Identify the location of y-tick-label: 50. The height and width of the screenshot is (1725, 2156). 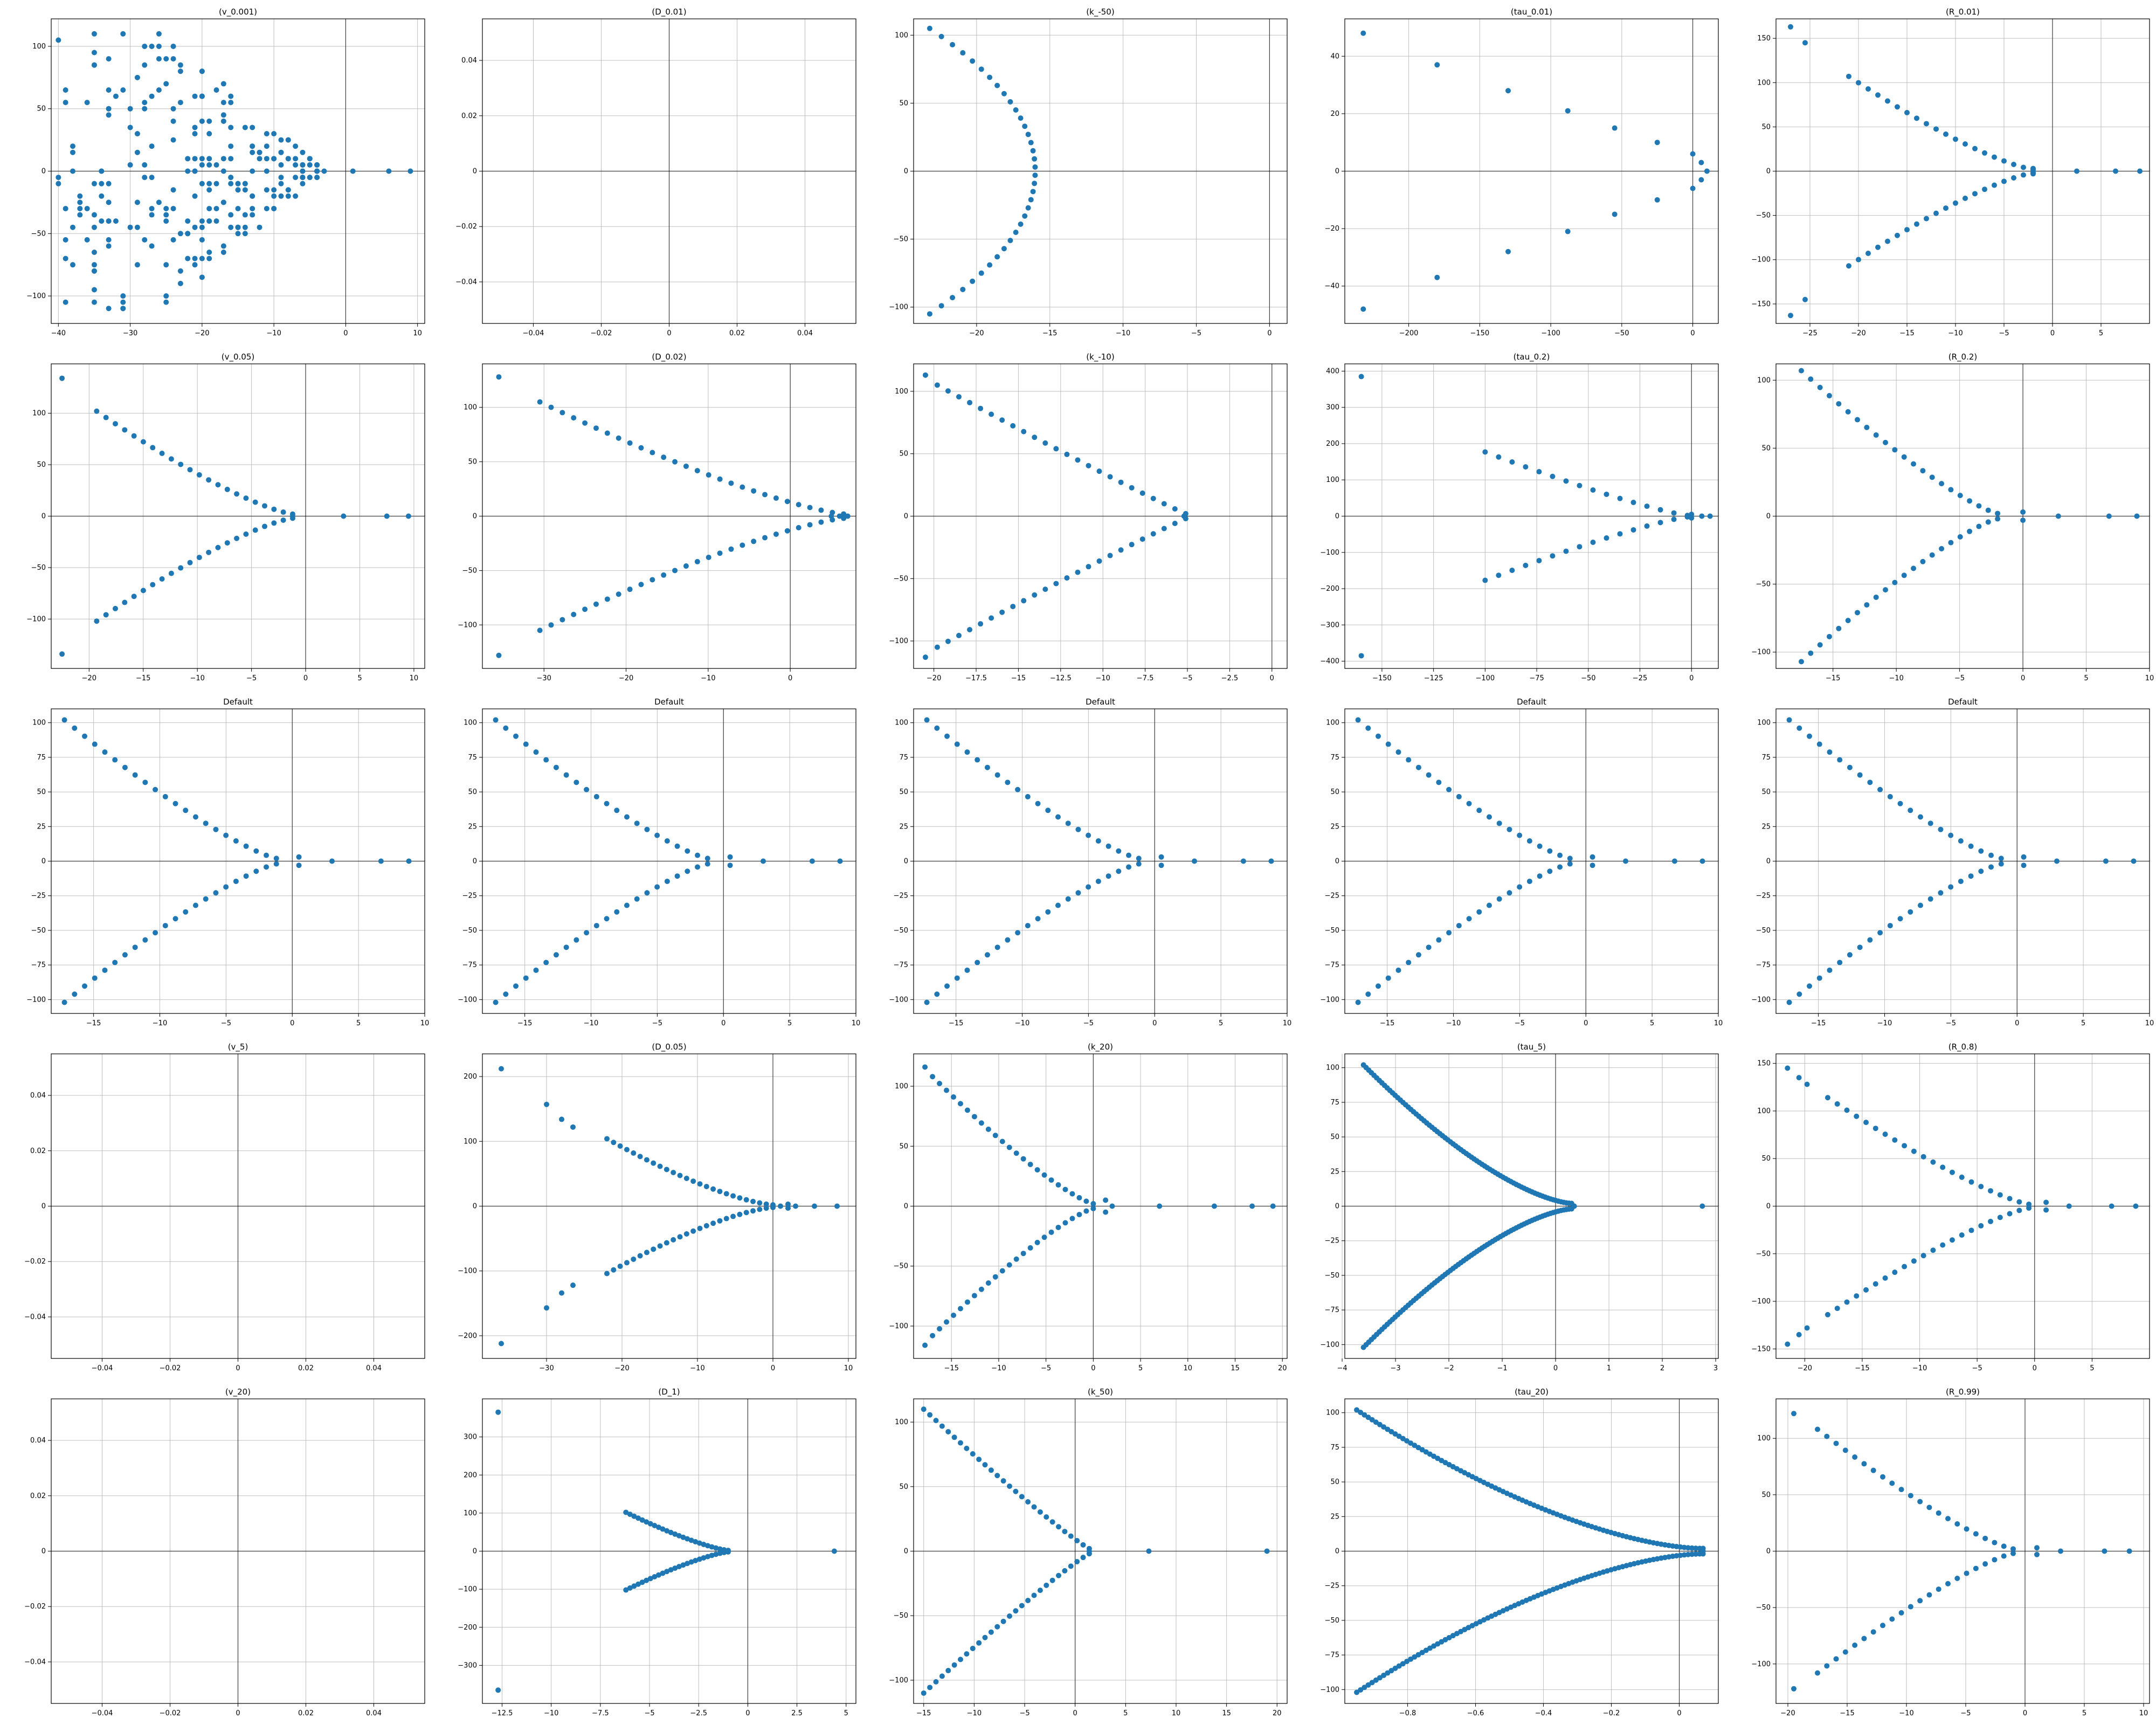
(1334, 792).